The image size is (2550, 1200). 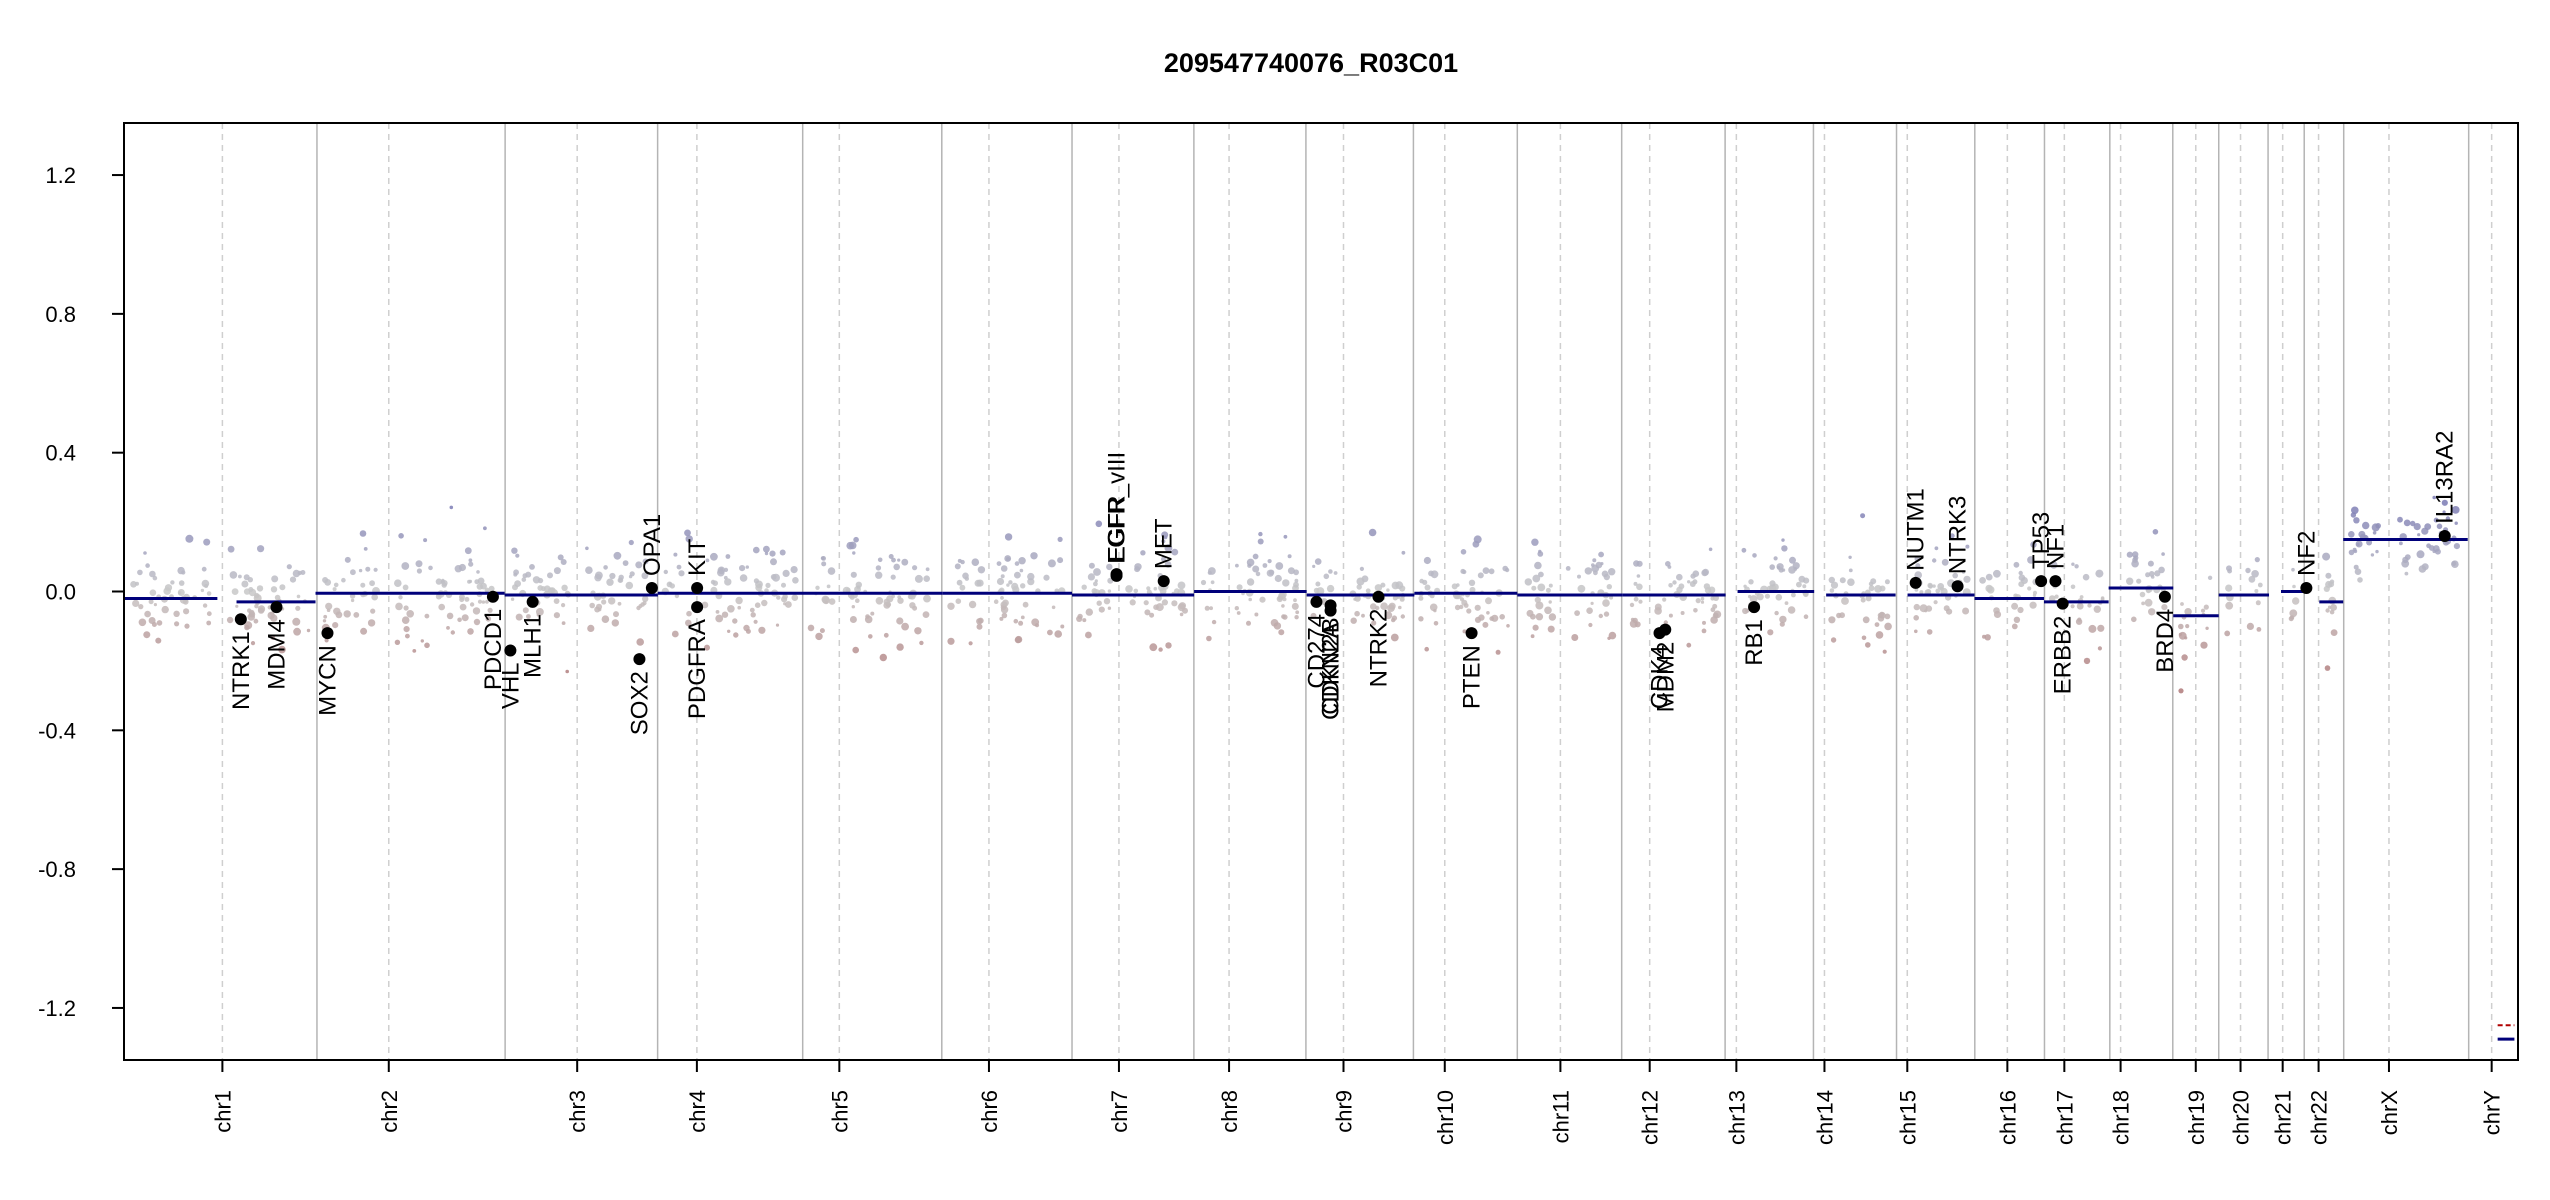 What do you see at coordinates (697, 669) in the screenshot?
I see `gene-label-PDGFRA: PDGFRA` at bounding box center [697, 669].